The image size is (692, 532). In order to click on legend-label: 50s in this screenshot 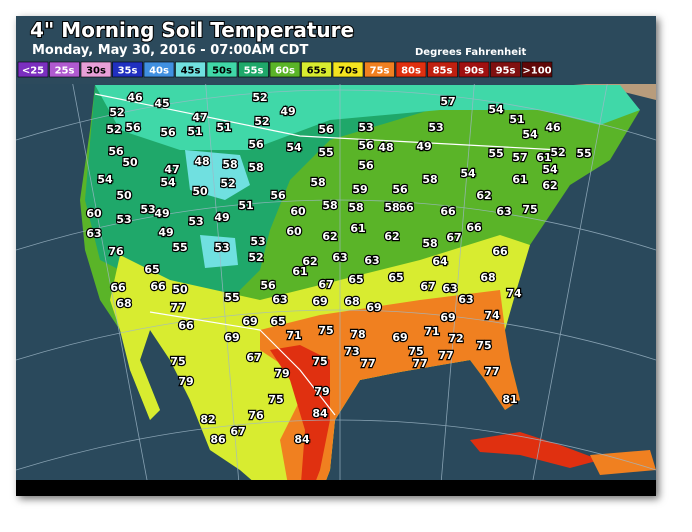, I will do `click(222, 71)`.